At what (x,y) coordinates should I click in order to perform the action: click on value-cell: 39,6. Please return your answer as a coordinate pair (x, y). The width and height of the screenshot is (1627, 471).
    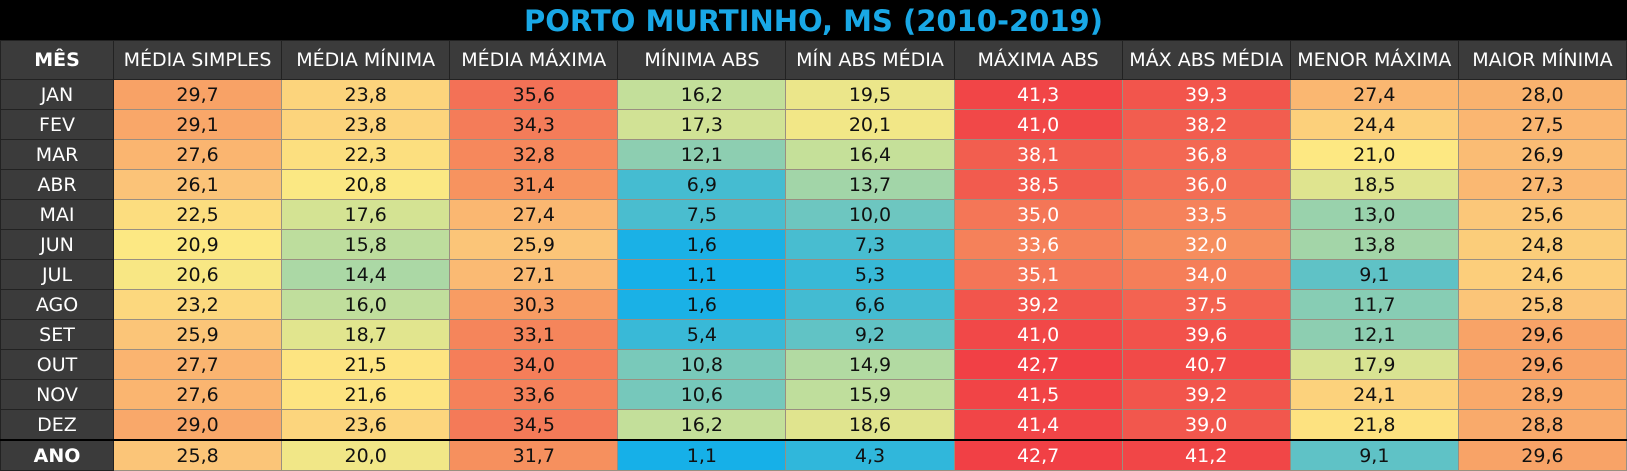
    Looking at the image, I should click on (1206, 334).